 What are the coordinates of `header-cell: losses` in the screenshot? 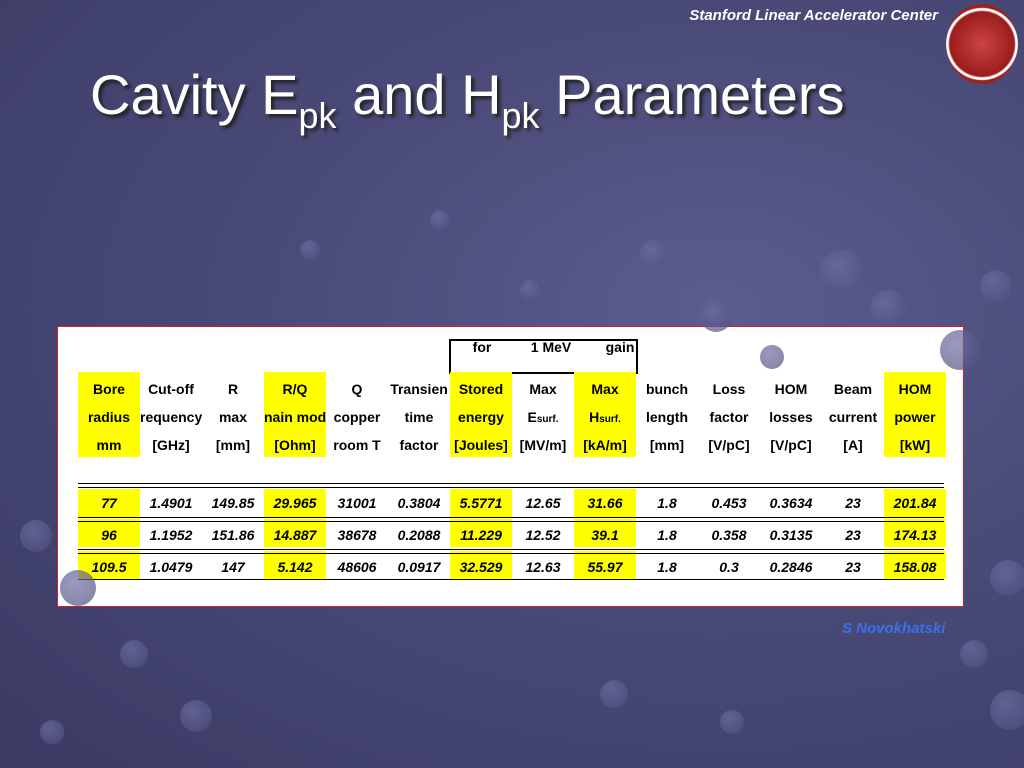 It's located at (791, 417).